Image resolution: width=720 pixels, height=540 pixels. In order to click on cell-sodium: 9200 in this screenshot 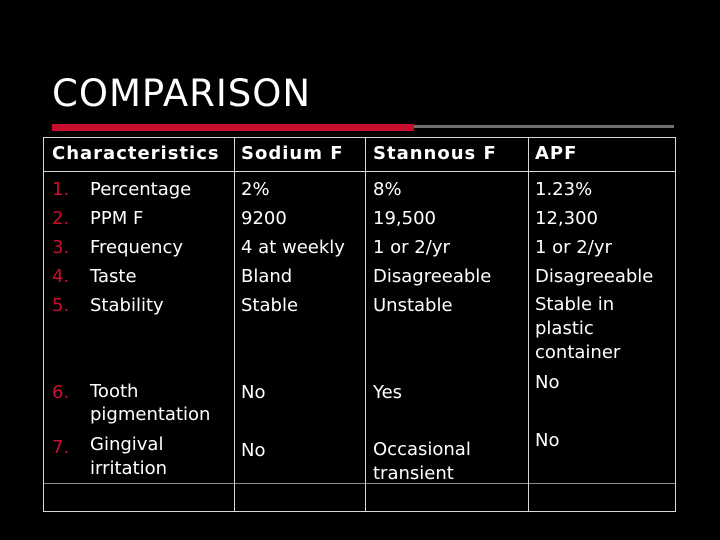, I will do `click(264, 218)`.